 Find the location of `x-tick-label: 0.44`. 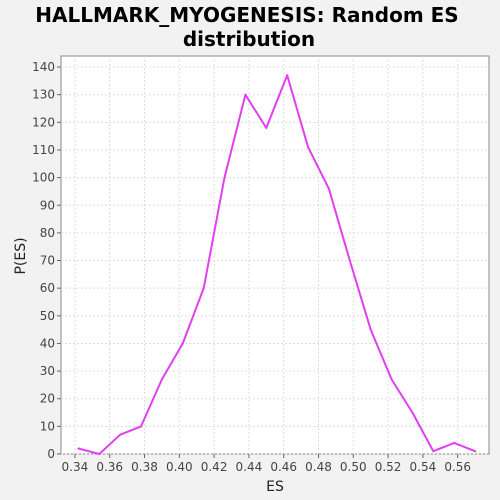

x-tick-label: 0.44 is located at coordinates (249, 467).